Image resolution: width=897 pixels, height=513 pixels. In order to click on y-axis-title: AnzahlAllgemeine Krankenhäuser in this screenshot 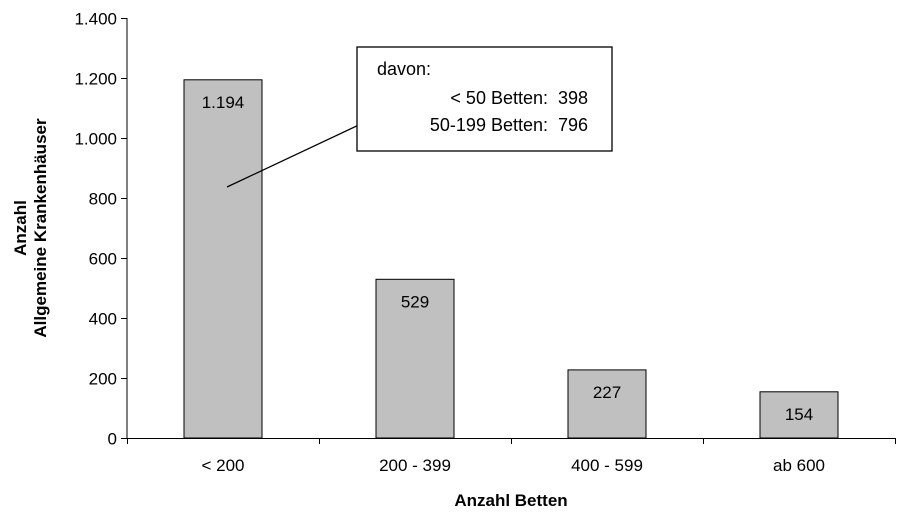, I will do `click(30, 228)`.